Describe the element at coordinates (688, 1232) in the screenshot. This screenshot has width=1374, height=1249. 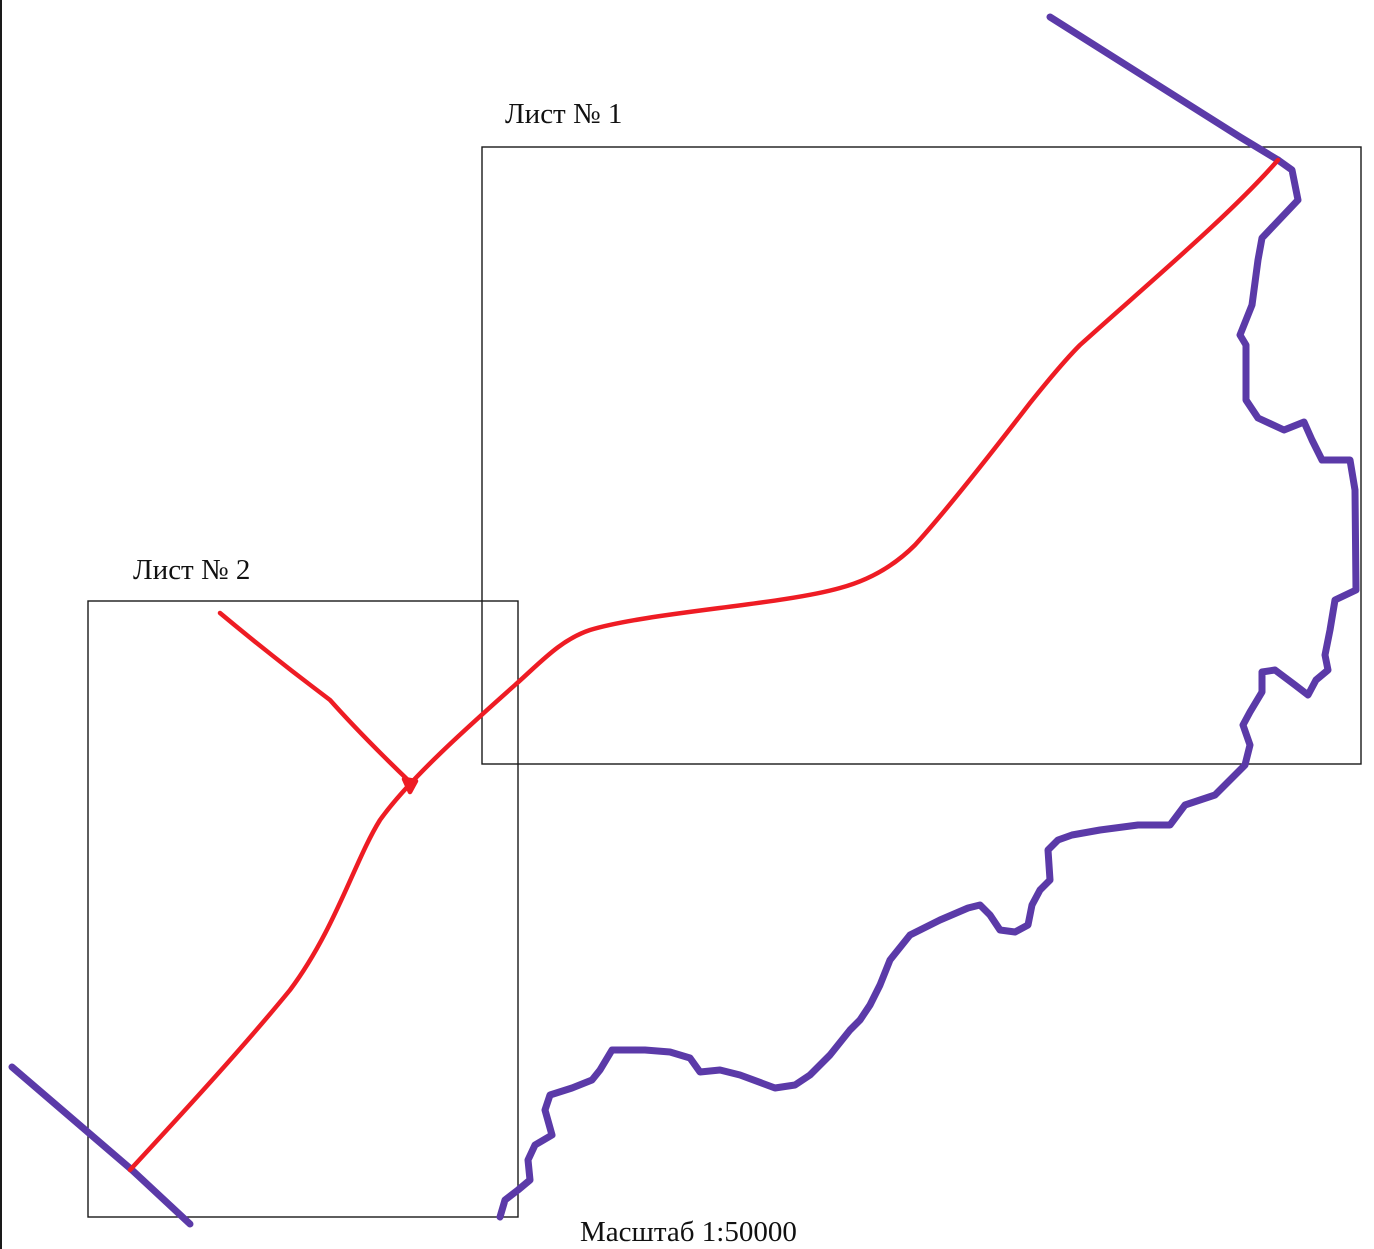
I see `scale-label: Масштаб 1:50000` at that location.